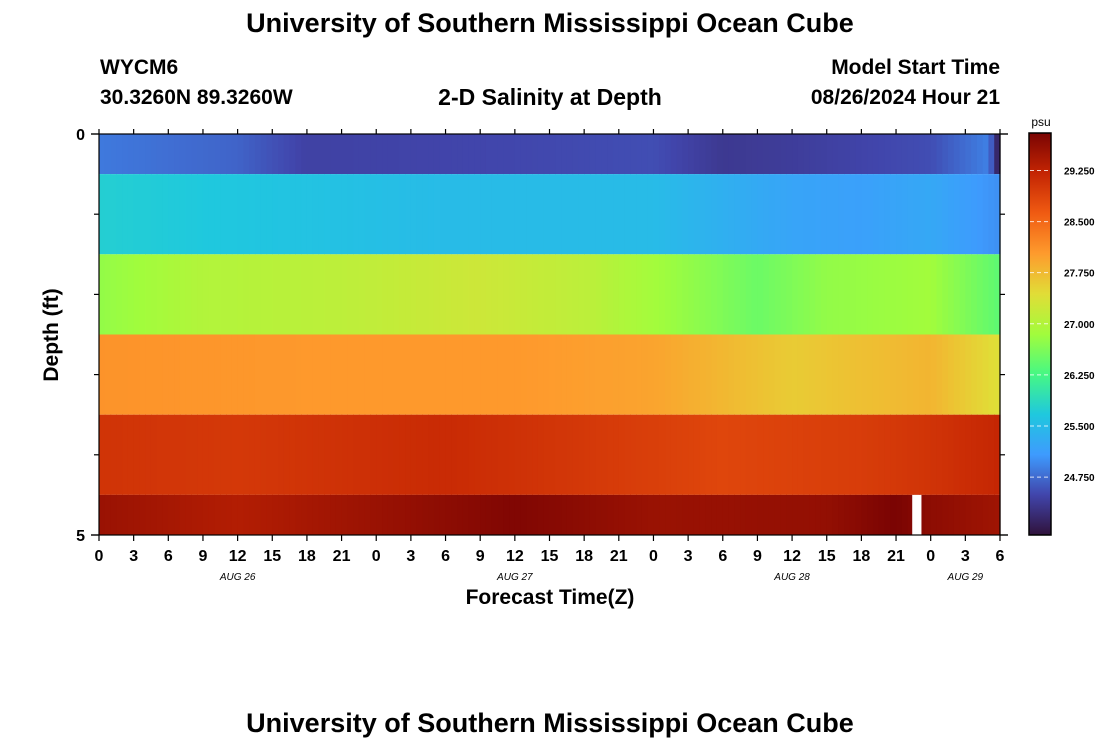 The image size is (1100, 750). Describe the element at coordinates (1000, 556) in the screenshot. I see `x-tick-label: 6` at that location.